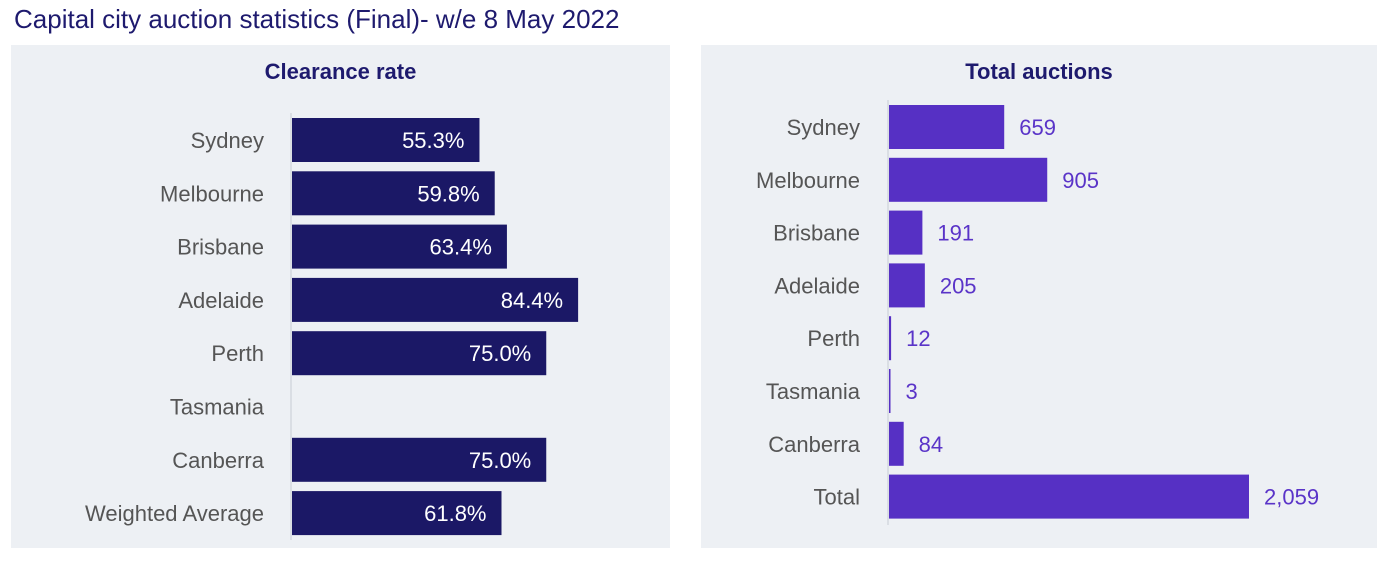 This screenshot has height=566, width=1384. Describe the element at coordinates (217, 407) in the screenshot. I see `clearance-category-tasmania: Tasmania` at that location.